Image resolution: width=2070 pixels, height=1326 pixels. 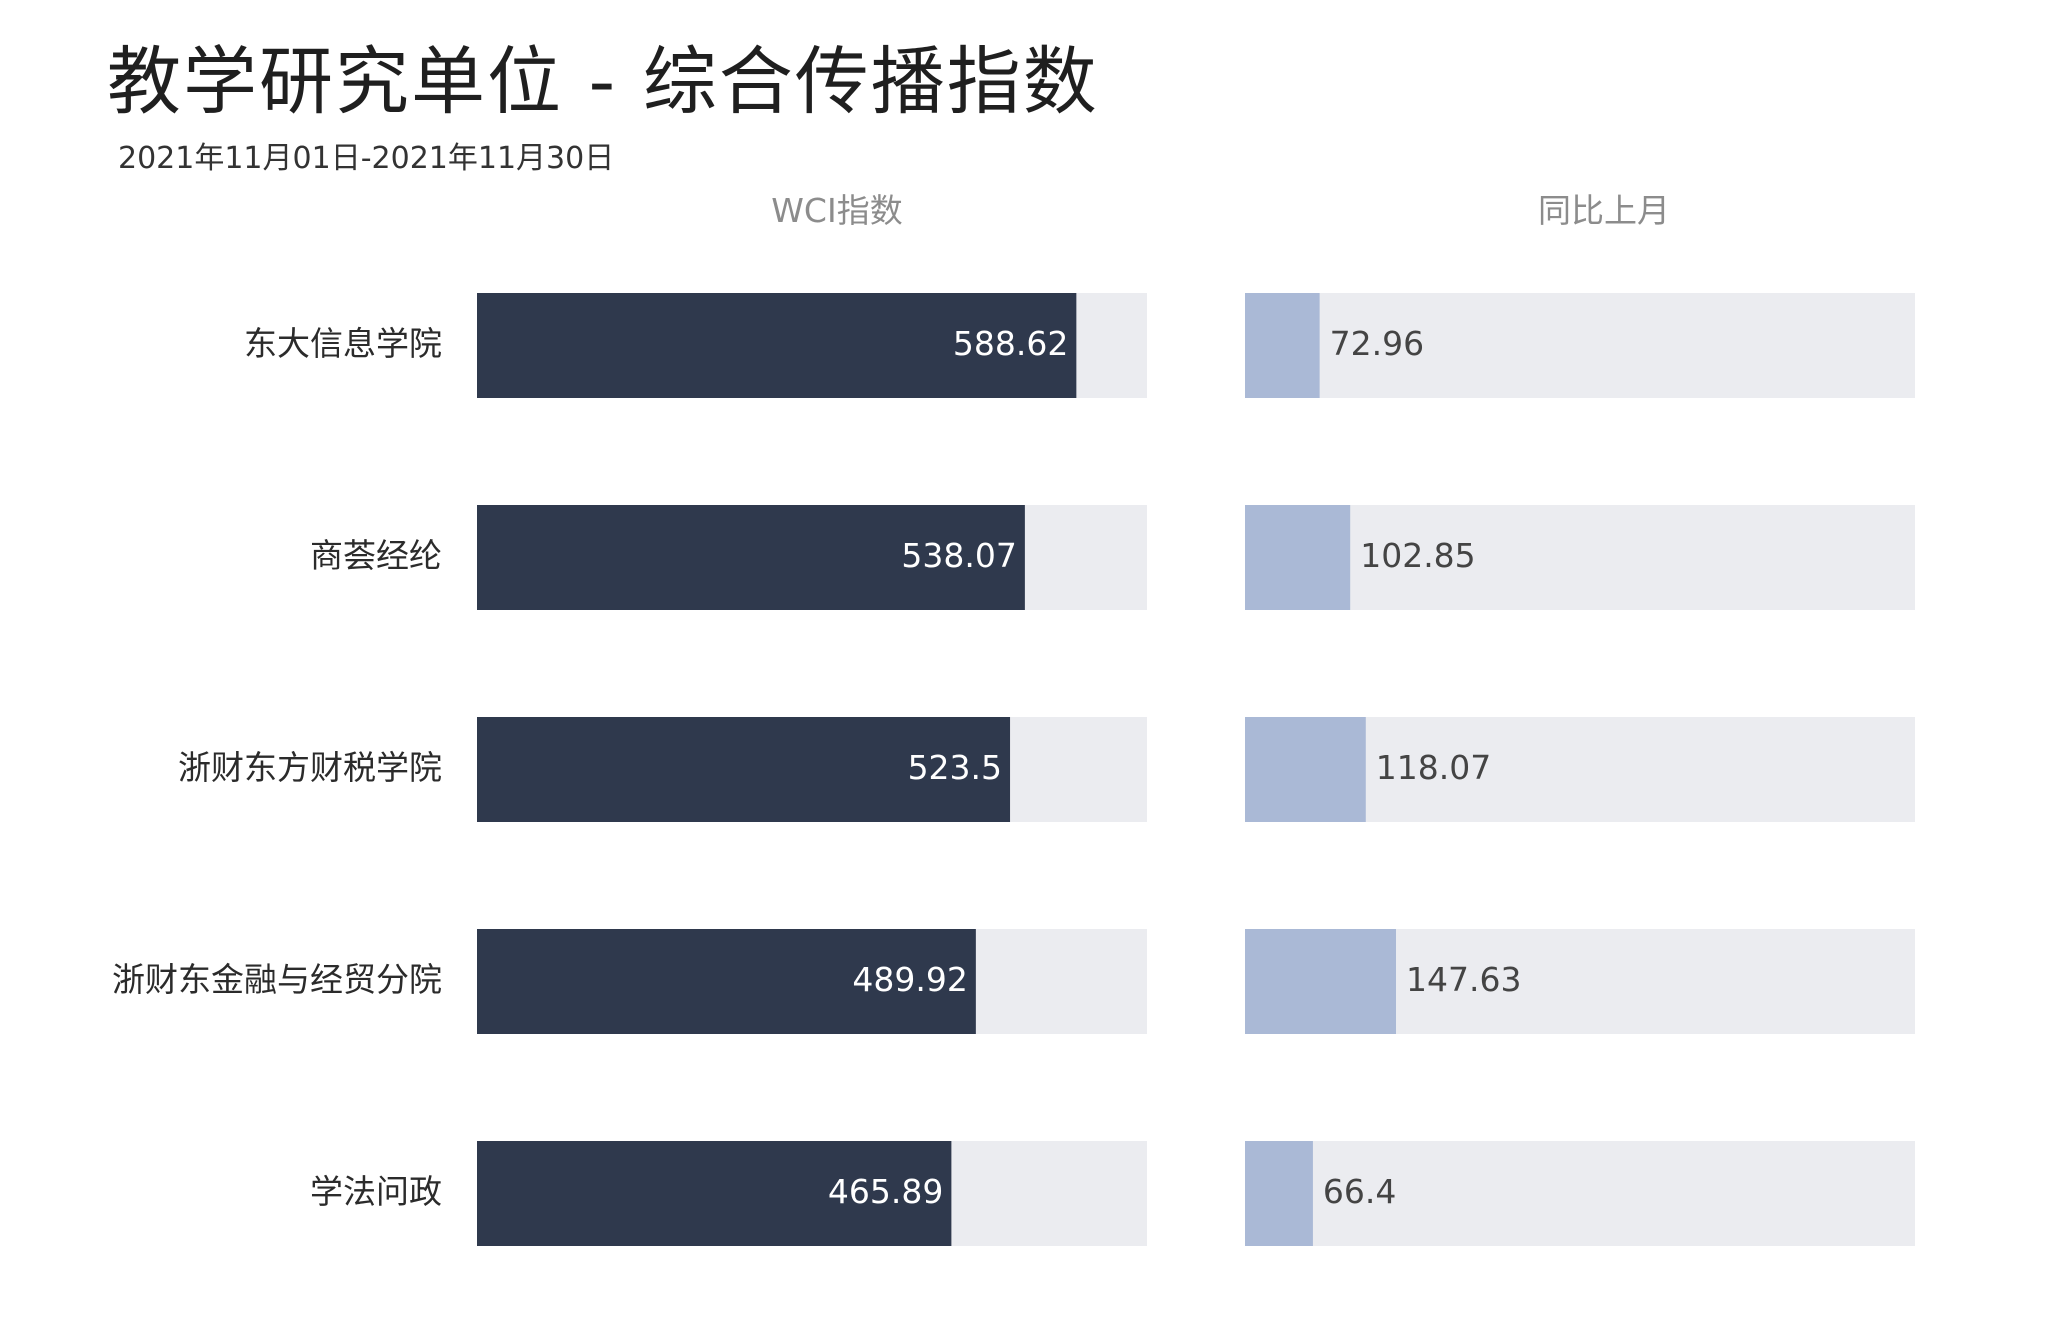 What do you see at coordinates (277, 979) in the screenshot?
I see `category-label: 浙财东金融与经贸分院` at bounding box center [277, 979].